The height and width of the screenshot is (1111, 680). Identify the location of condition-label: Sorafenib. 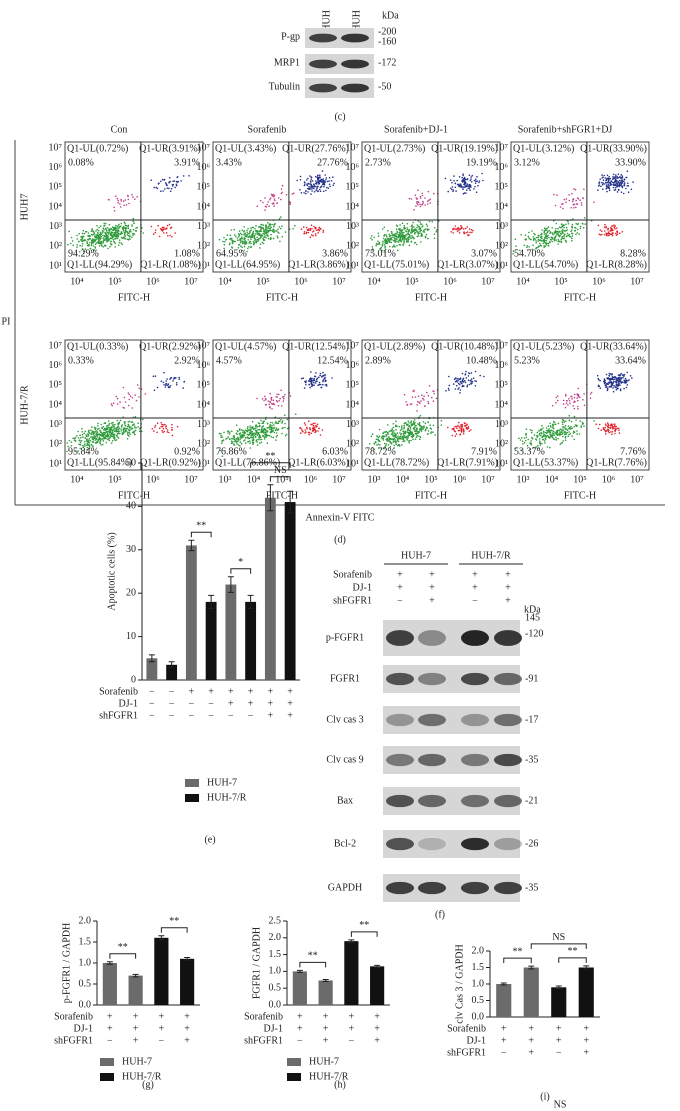
(352, 574).